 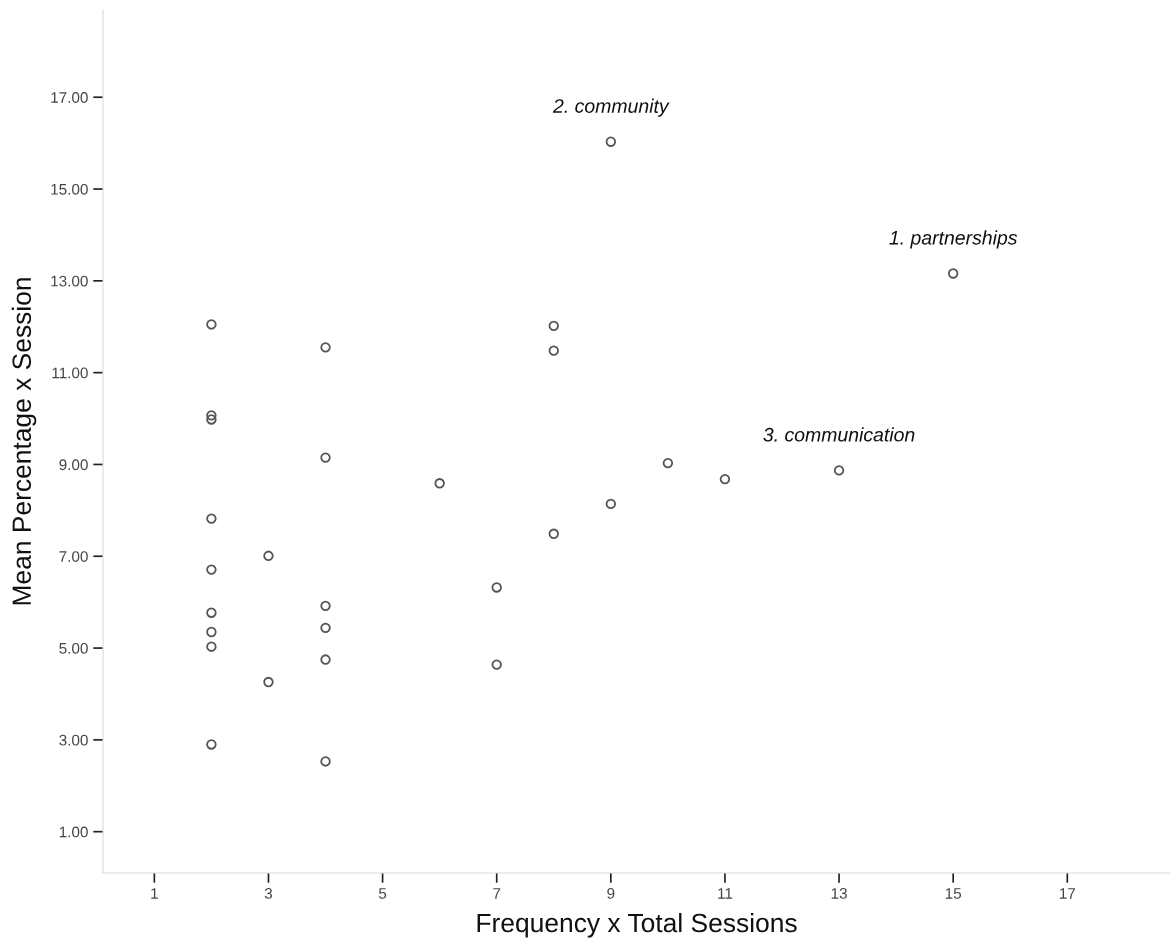 I want to click on x-tick-label: 9, so click(x=611, y=893).